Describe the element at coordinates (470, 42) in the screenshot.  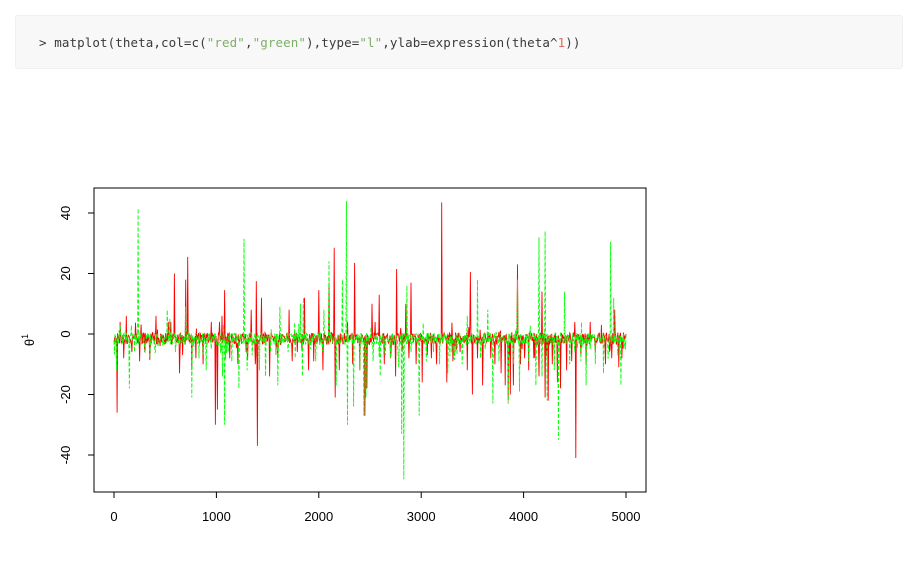
I see `code-tail: ,ylab=expression(theta^` at that location.